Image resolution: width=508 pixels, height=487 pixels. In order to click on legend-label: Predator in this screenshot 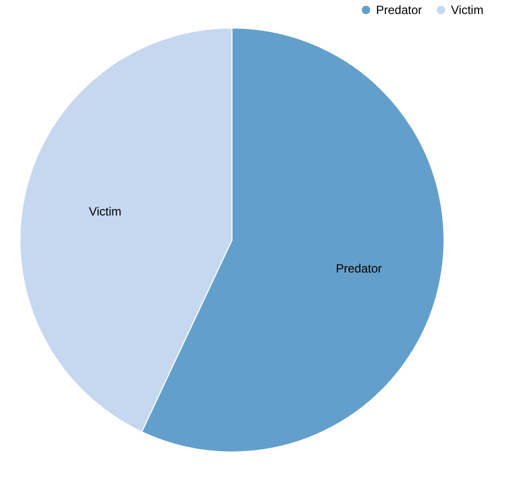, I will do `click(399, 10)`.